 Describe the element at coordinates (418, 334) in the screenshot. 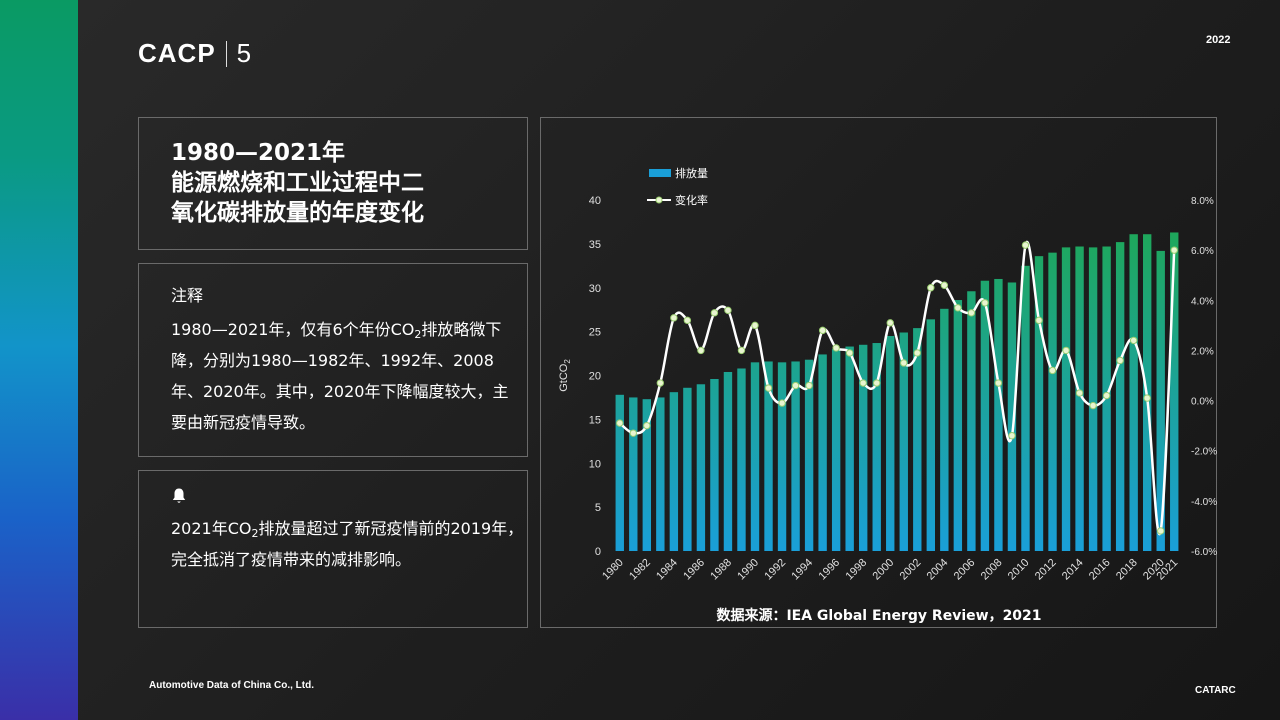

I see `note-subscript: 2` at that location.